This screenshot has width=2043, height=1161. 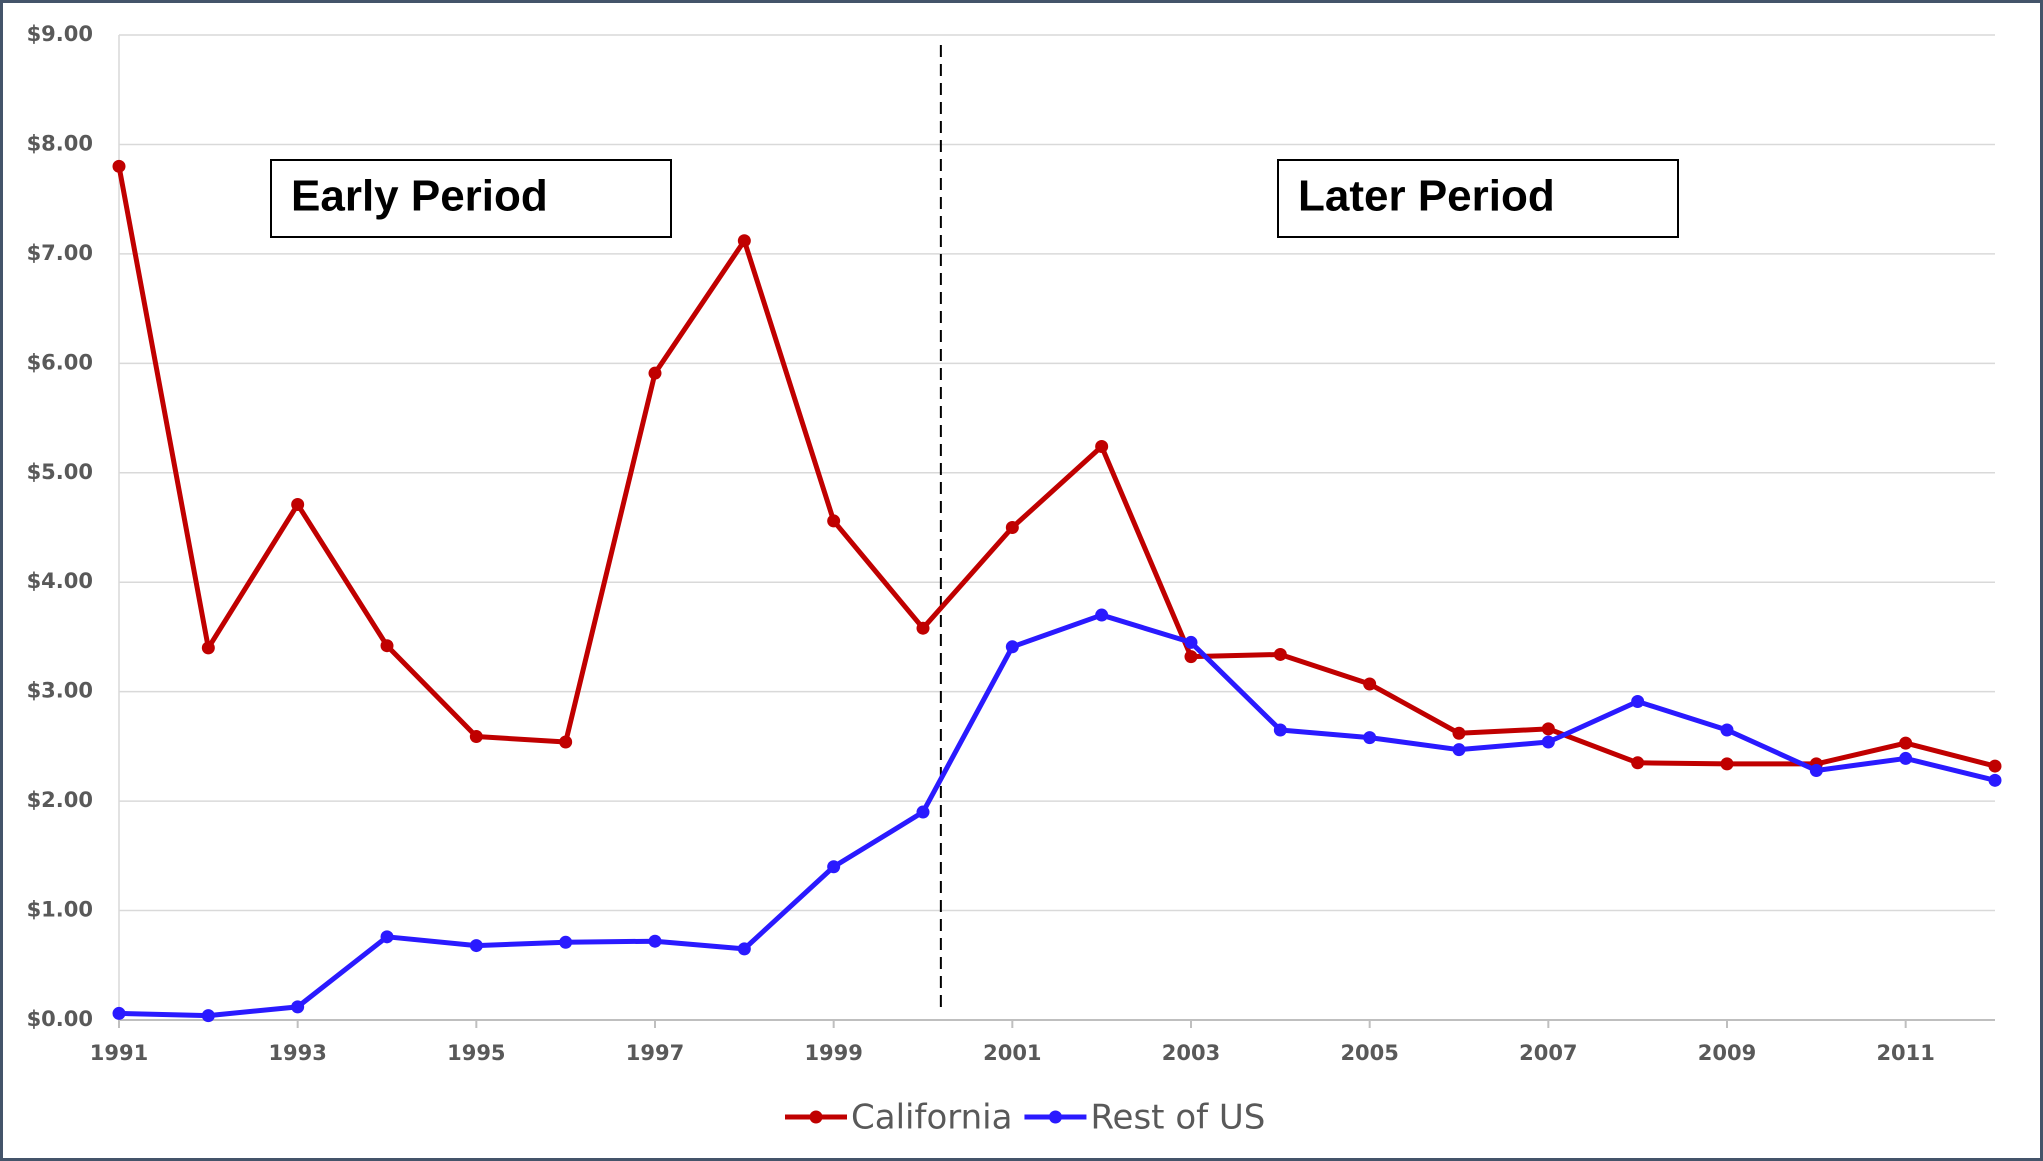 I want to click on y-tick-label: $6.00, so click(x=60, y=362).